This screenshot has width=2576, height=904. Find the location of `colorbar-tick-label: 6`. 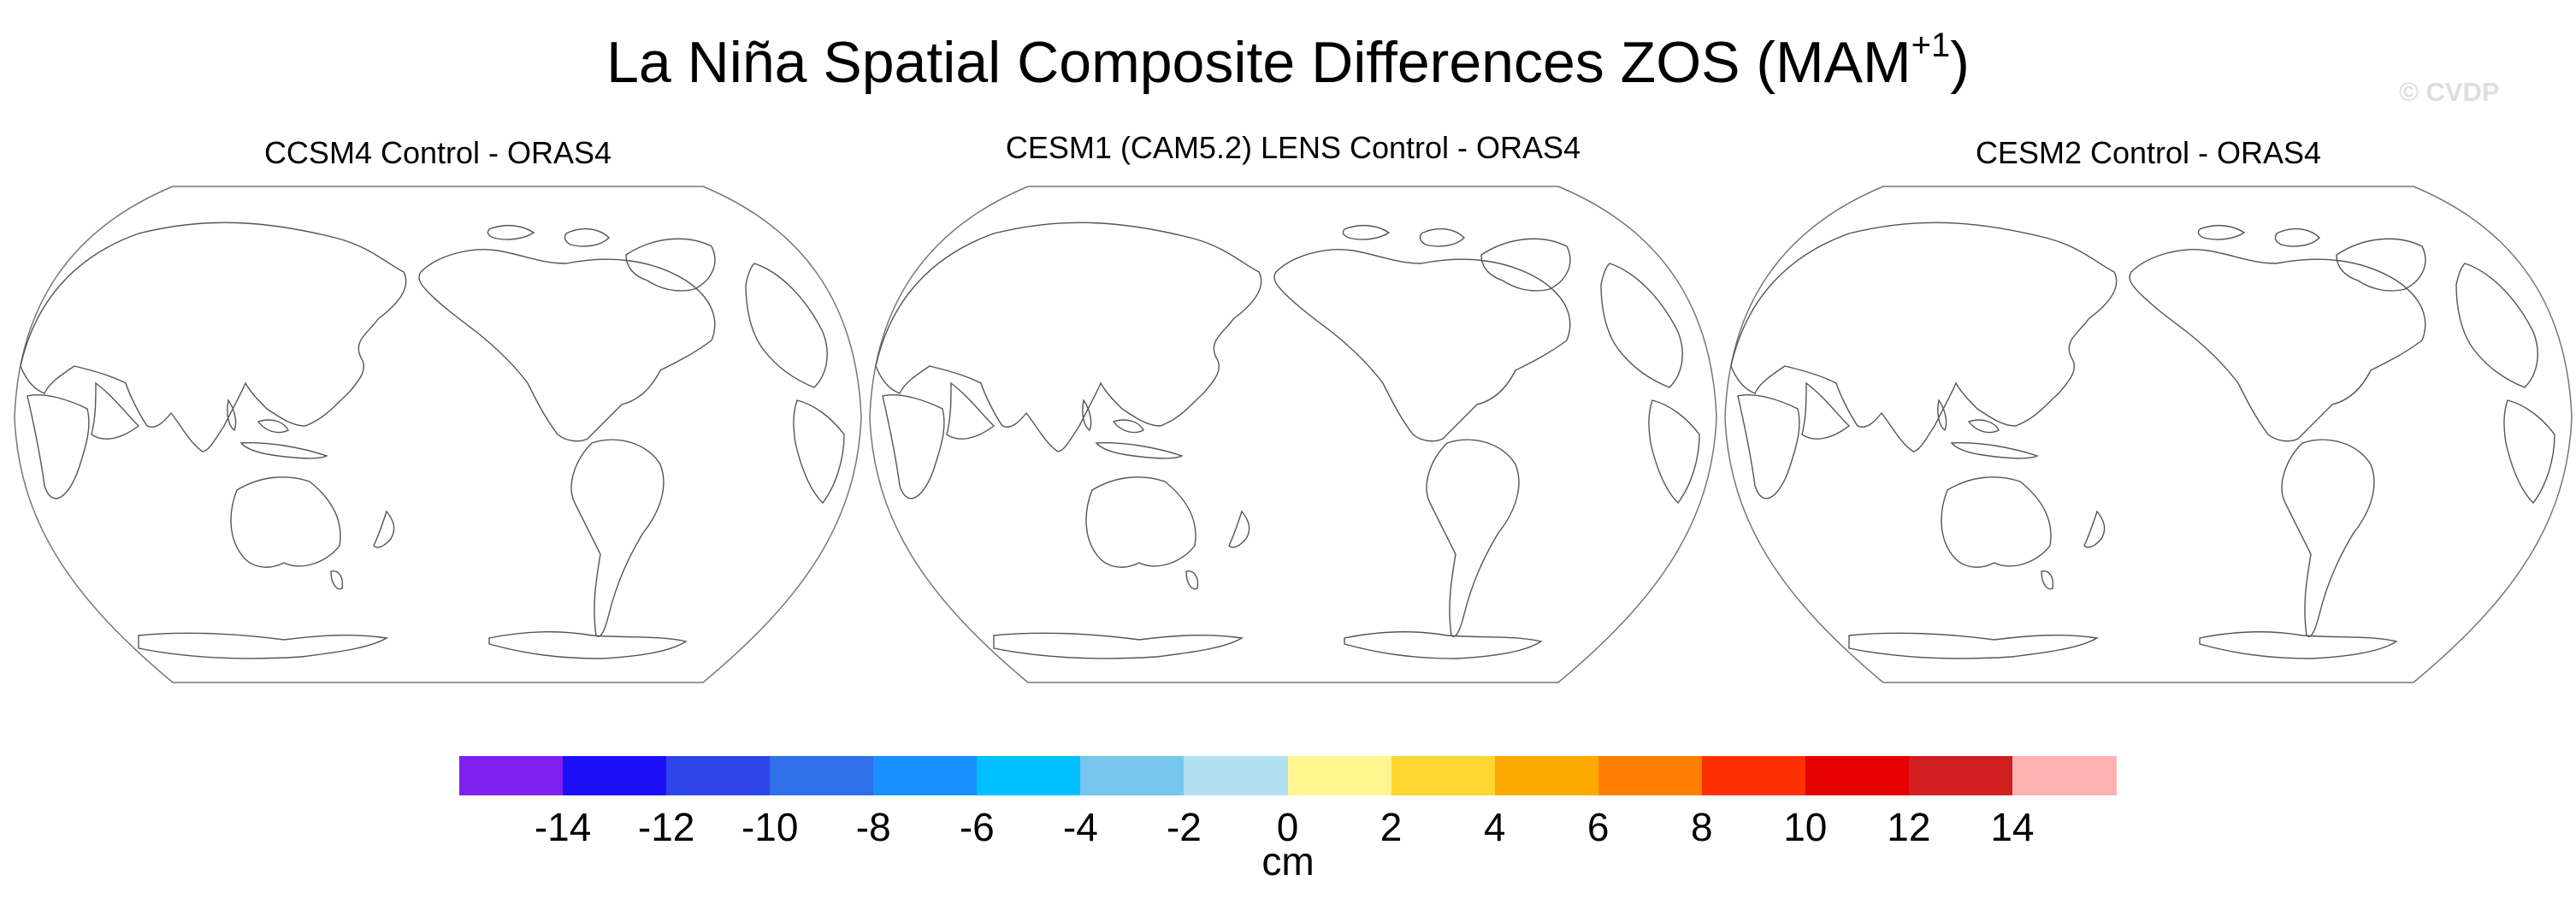

colorbar-tick-label: 6 is located at coordinates (1598, 827).